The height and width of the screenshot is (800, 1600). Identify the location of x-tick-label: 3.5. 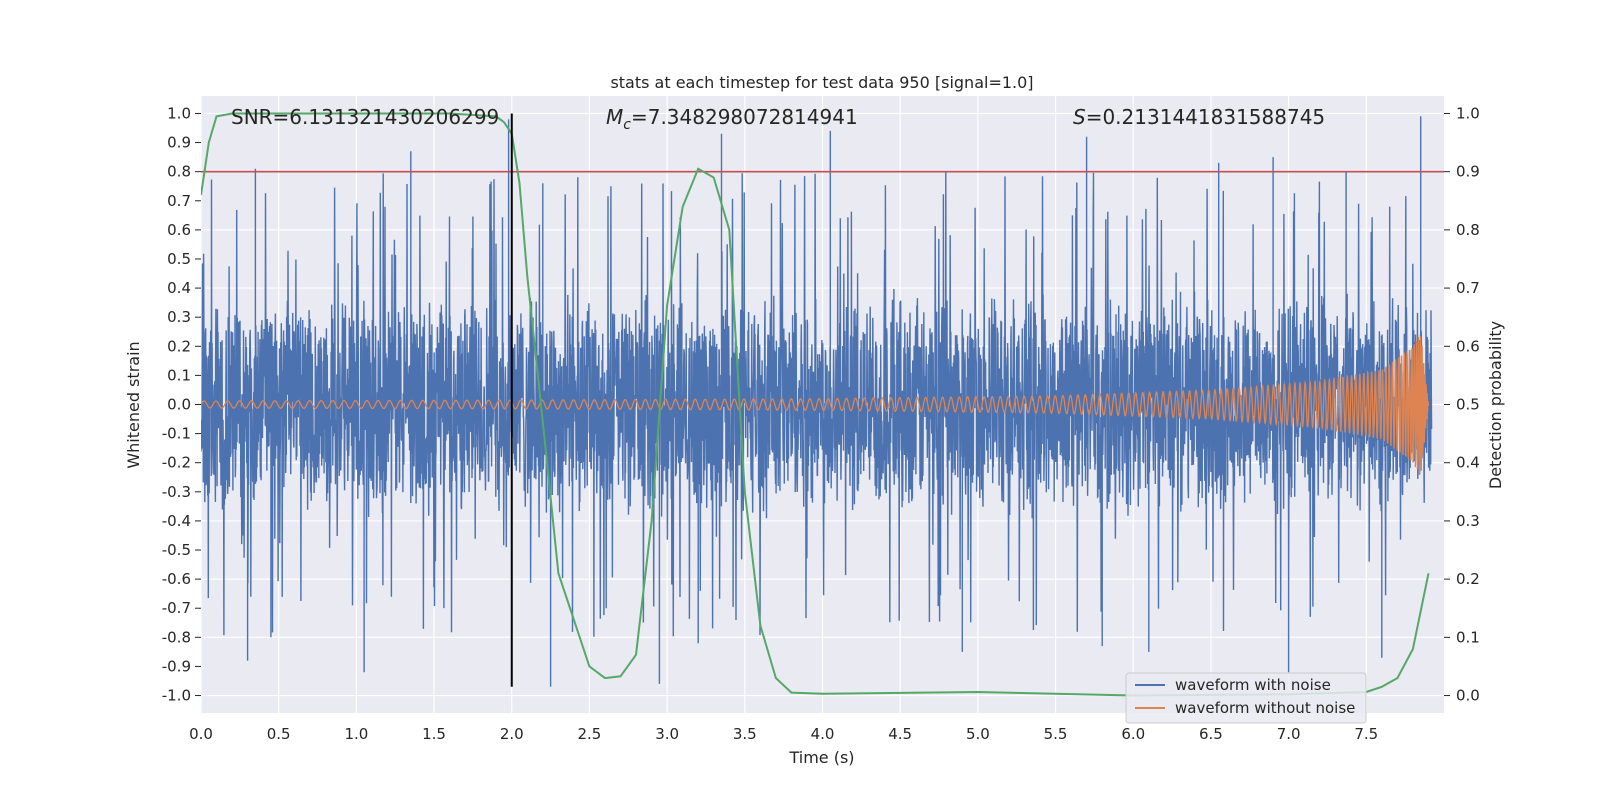
(745, 734).